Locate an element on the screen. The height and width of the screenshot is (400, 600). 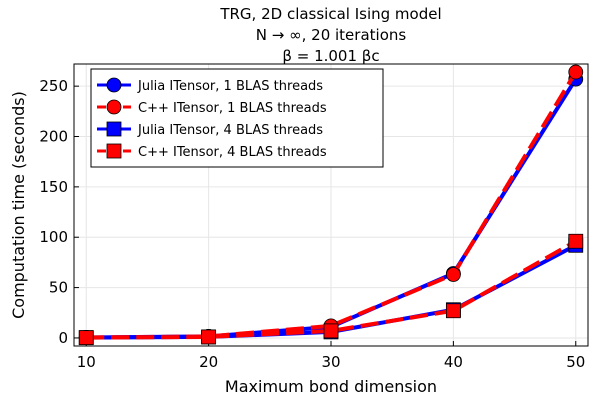
y-tick-label: 50 is located at coordinates (58, 288).